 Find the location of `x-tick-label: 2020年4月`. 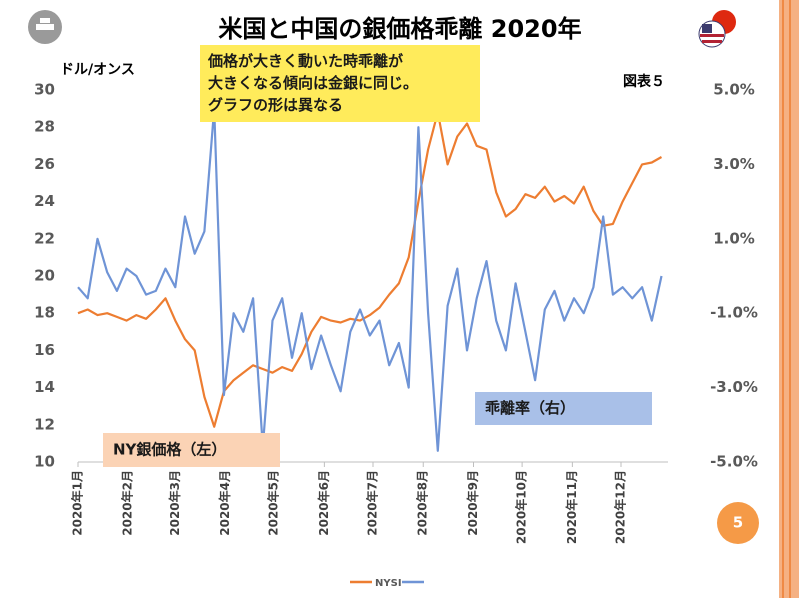

x-tick-label: 2020年4月 is located at coordinates (224, 503).